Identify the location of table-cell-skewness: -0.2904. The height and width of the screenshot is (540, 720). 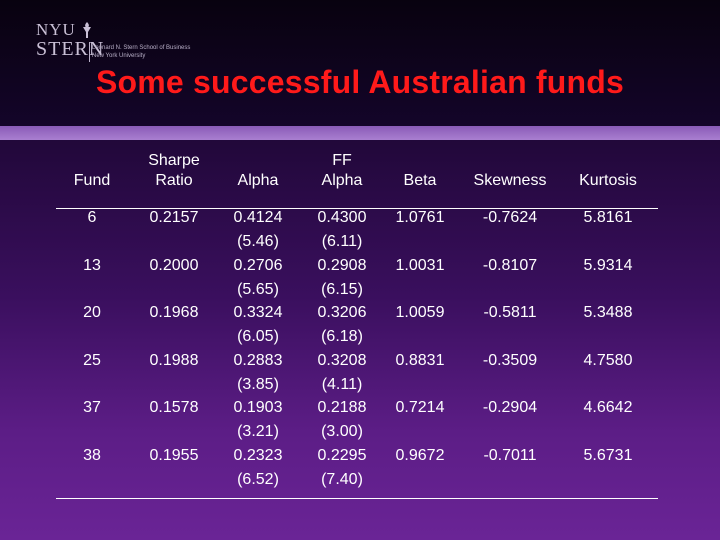
(510, 407).